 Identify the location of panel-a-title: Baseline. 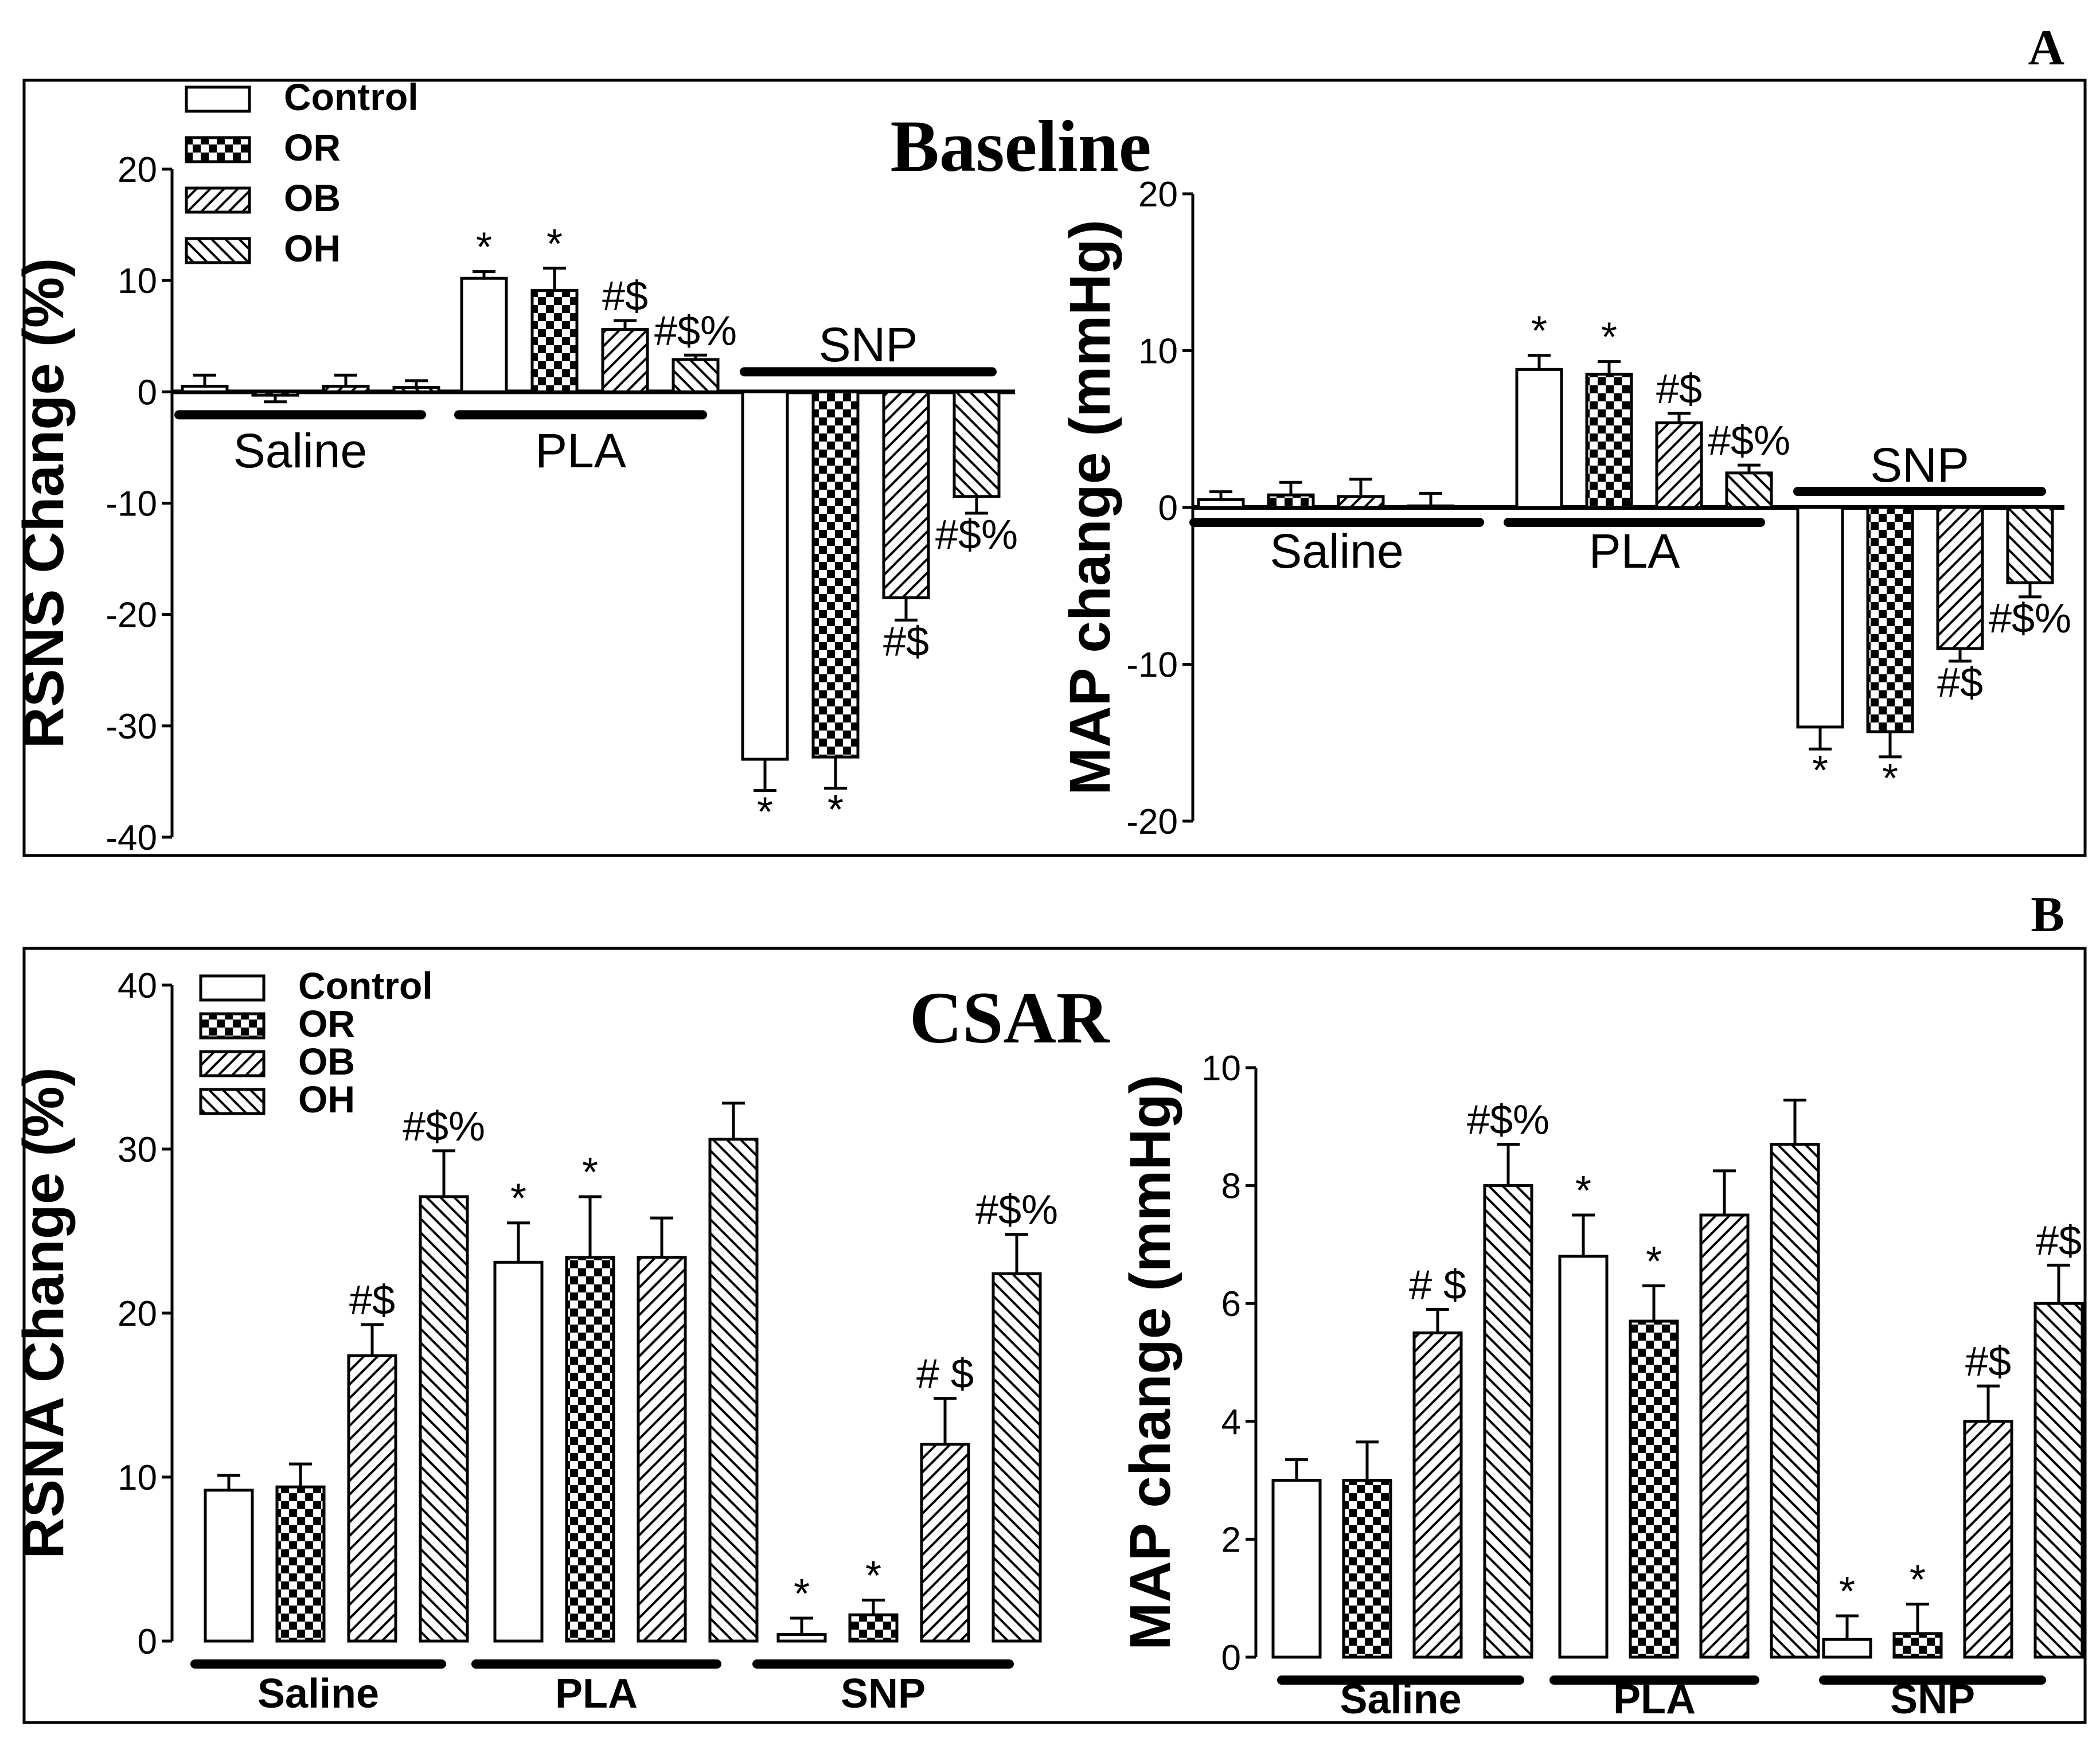
(1020, 146).